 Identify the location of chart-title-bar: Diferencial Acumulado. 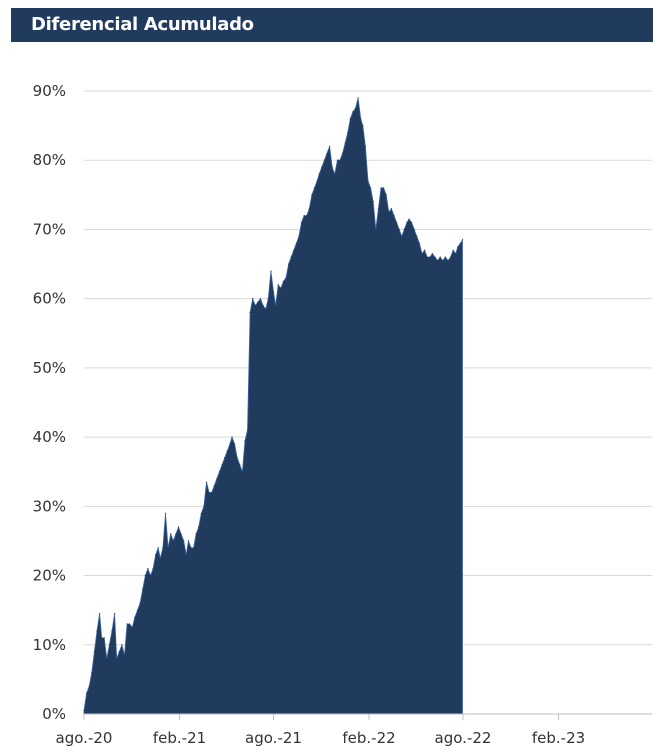
(332, 25).